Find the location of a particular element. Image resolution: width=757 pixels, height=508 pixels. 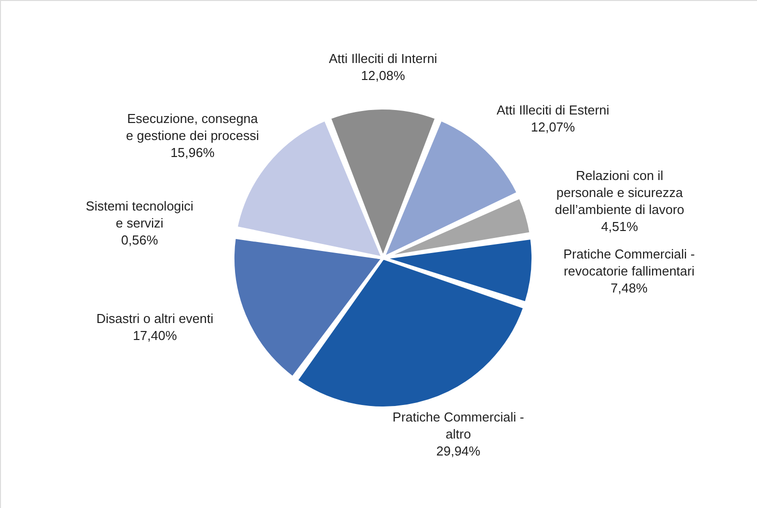

slice-label: Pratiche Commerciali - altro is located at coordinates (458, 426).